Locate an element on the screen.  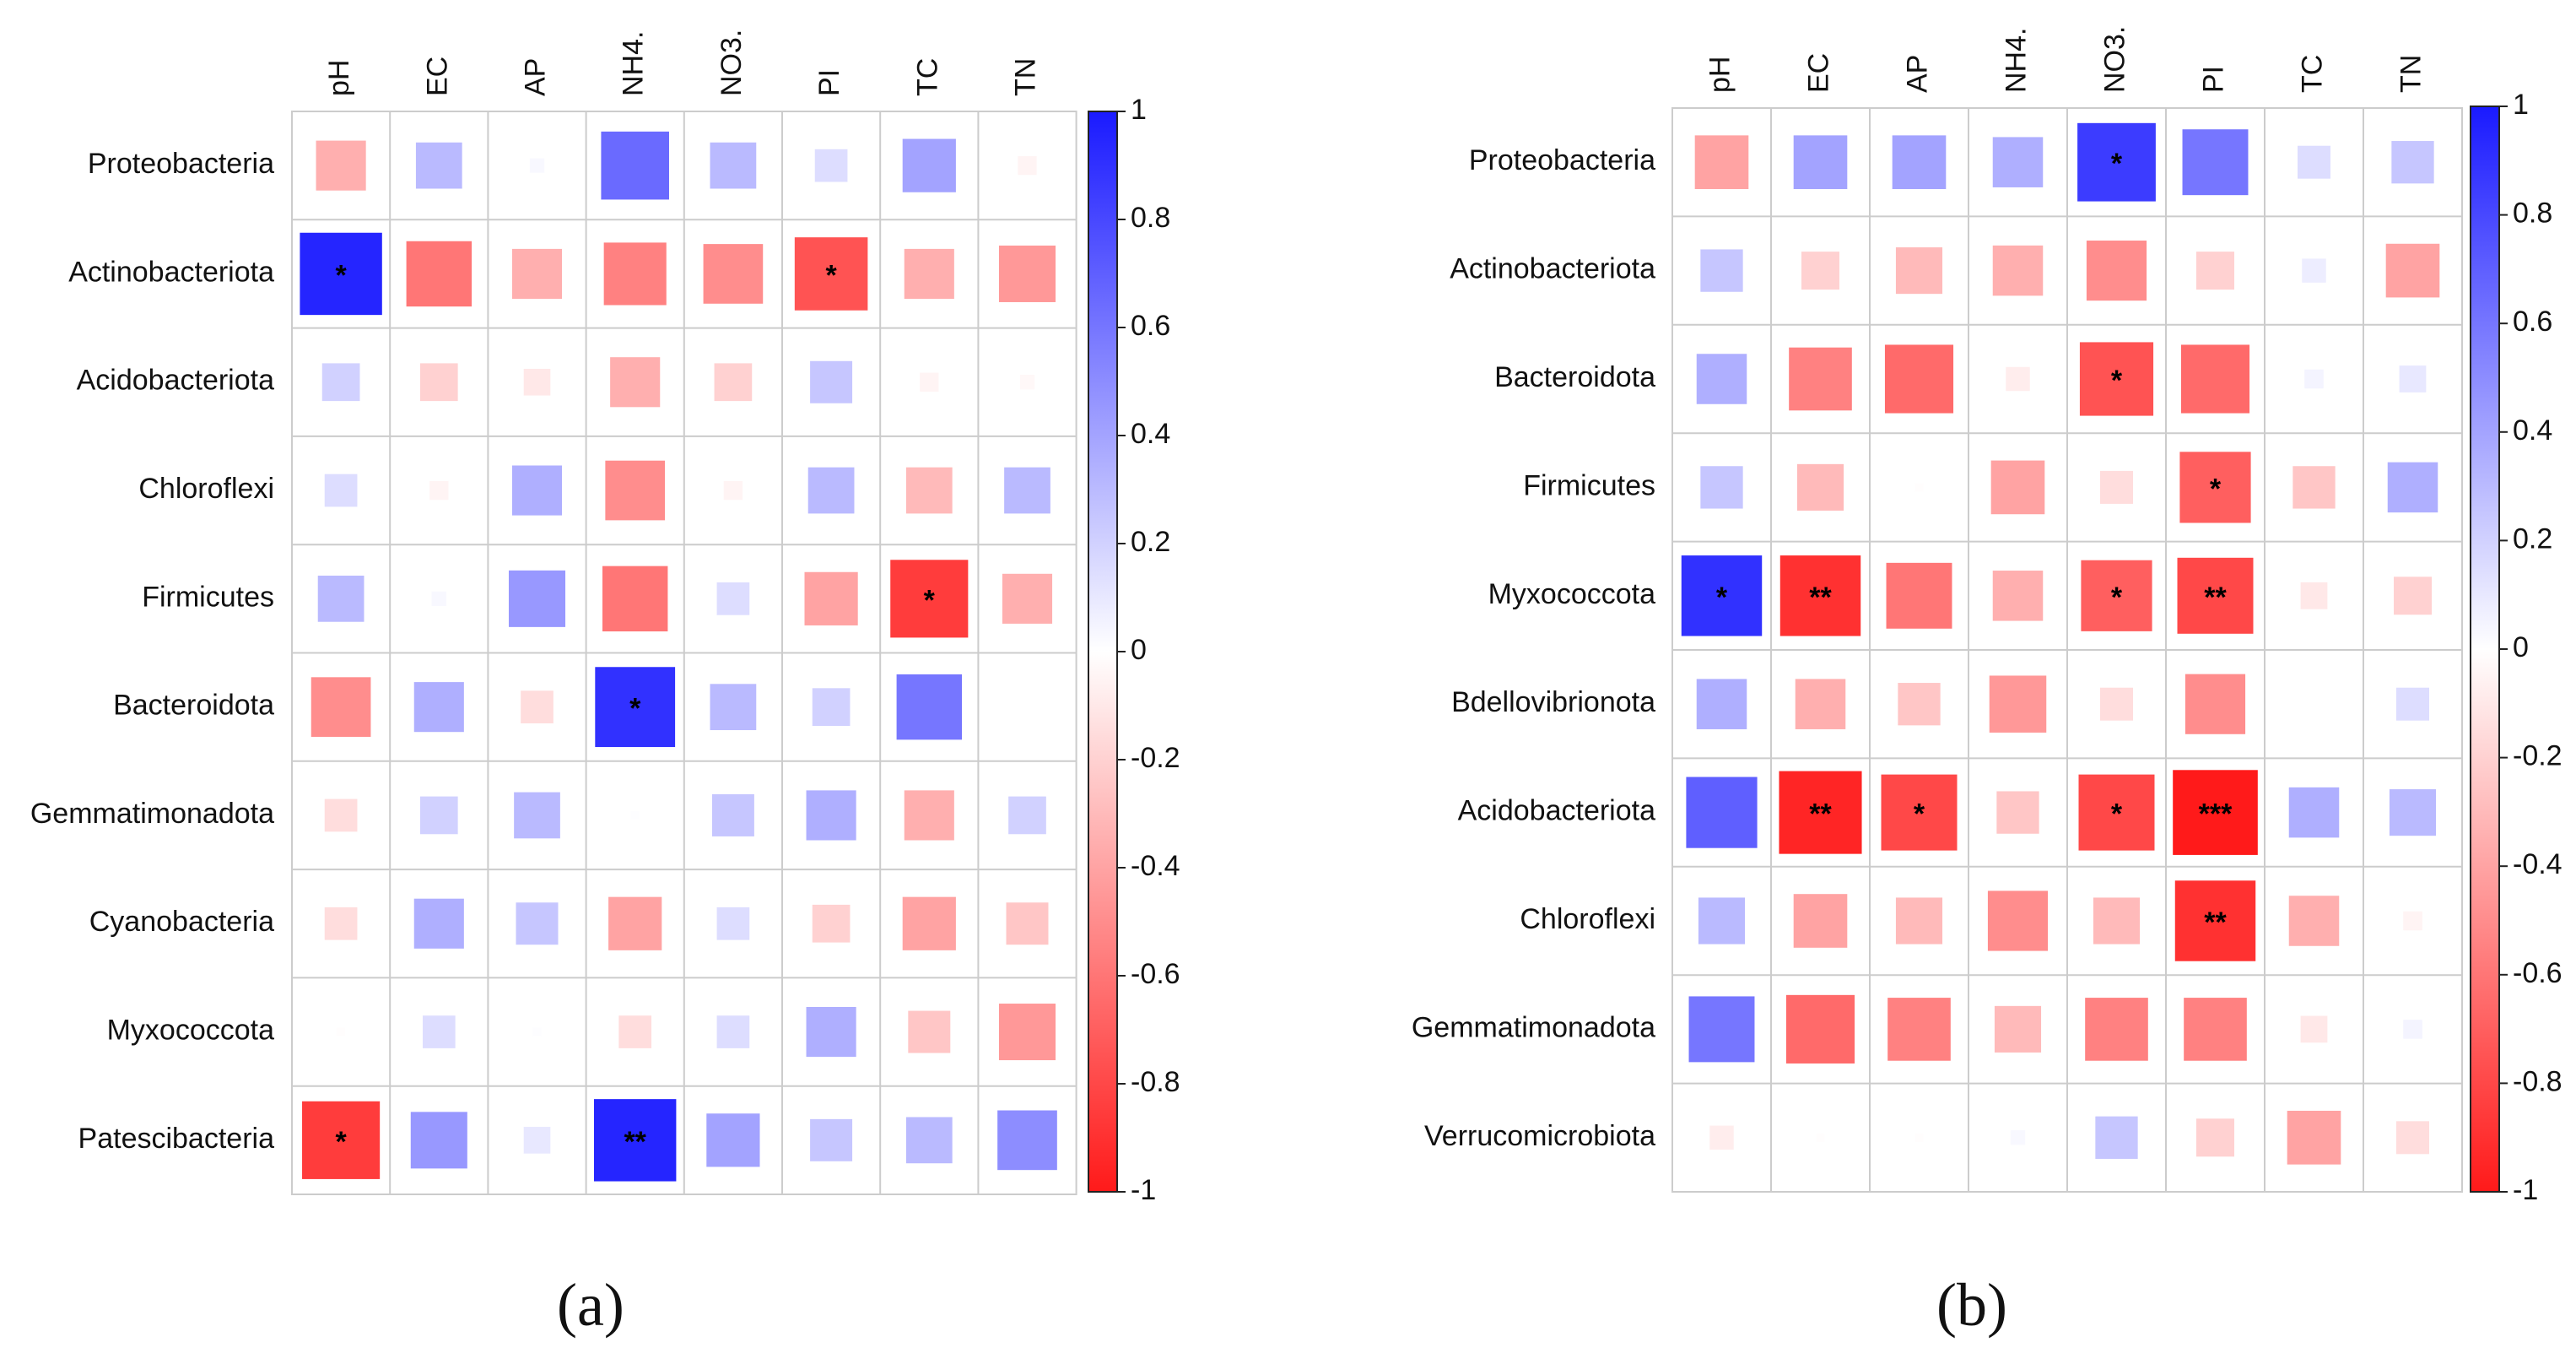
column-label: pH is located at coordinates (1720, 75).